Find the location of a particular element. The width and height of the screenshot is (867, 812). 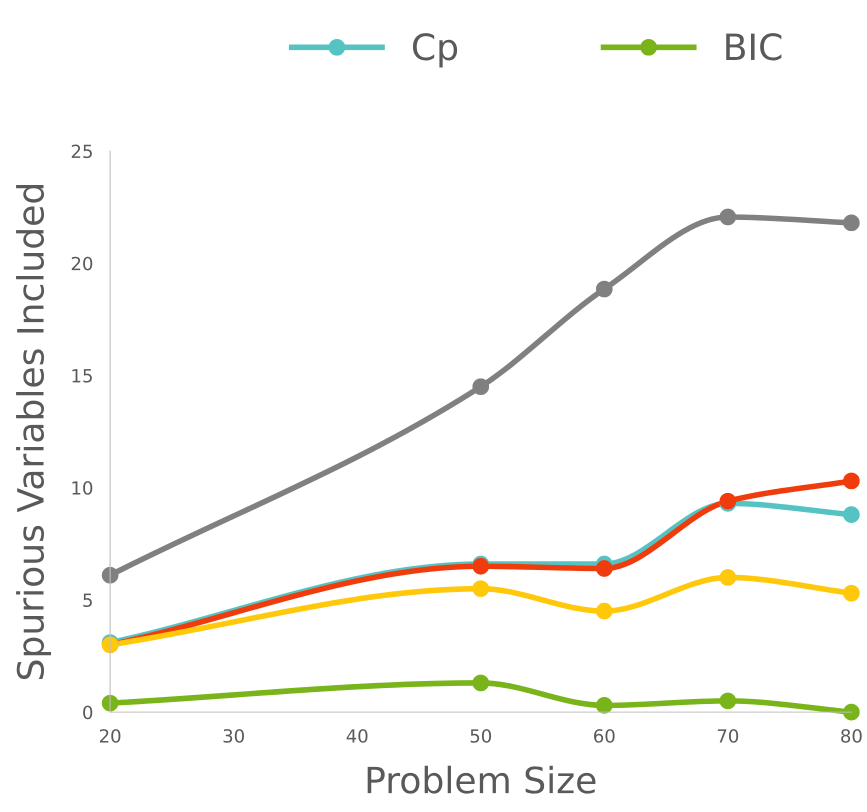

x-tick-label: 50 is located at coordinates (481, 736).